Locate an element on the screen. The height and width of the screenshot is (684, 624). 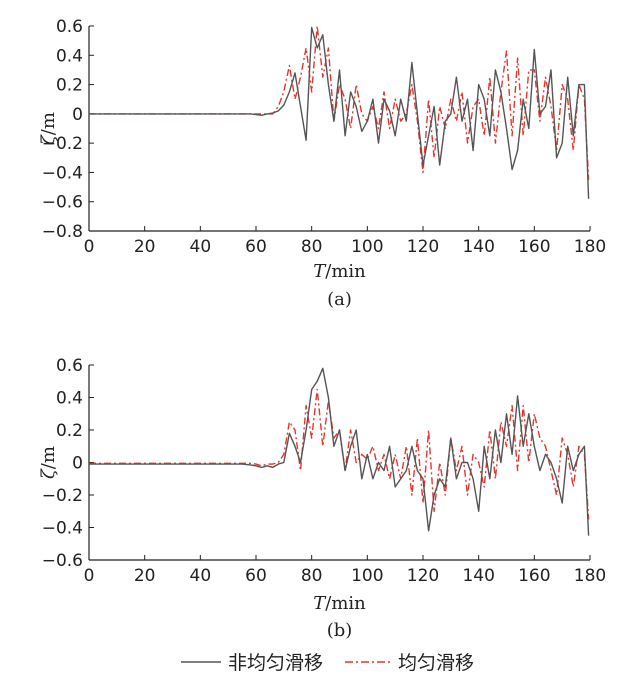
panel-label: (b) is located at coordinates (340, 630).